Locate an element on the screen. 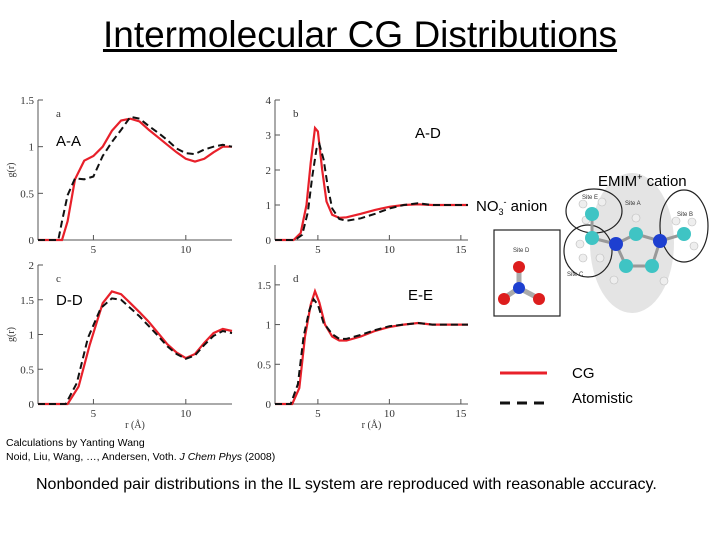 Image resolution: width=720 pixels, height=540 pixels. legend is located at coordinates (523, 388).